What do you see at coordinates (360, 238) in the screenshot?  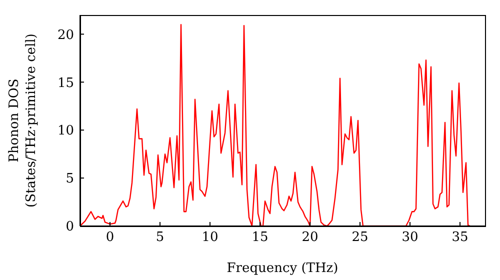 I see `x-tick-label: 25` at bounding box center [360, 238].